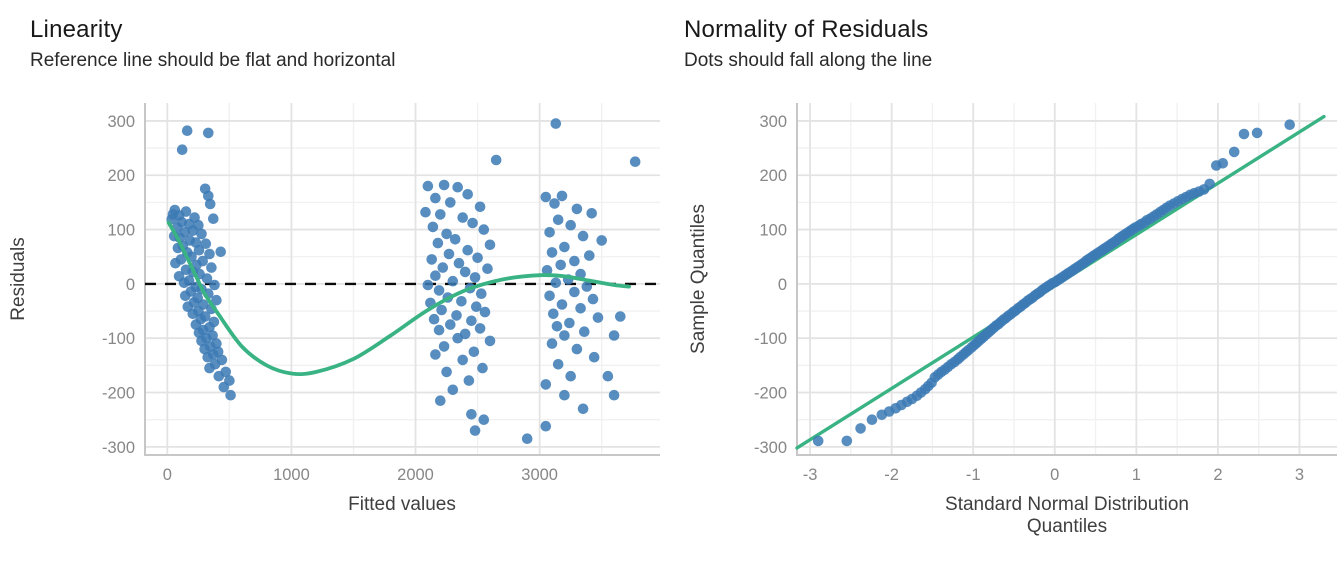 The image size is (1344, 576). I want to click on trend-curve, so click(398, 298).